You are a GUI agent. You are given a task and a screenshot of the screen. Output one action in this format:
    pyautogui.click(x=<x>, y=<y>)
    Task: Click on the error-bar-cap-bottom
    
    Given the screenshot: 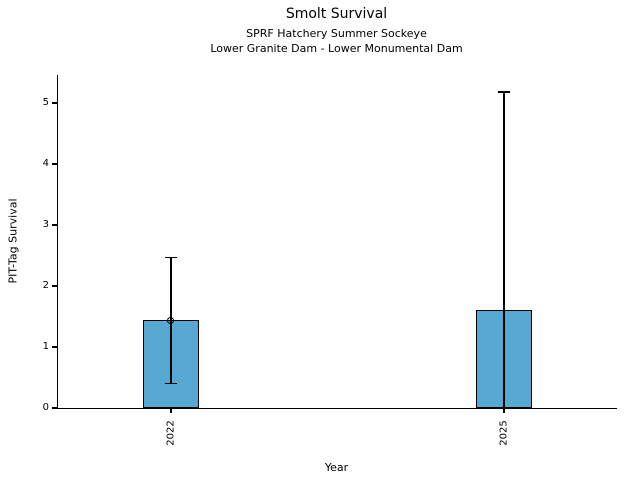 What is the action you would take?
    pyautogui.click(x=170, y=384)
    